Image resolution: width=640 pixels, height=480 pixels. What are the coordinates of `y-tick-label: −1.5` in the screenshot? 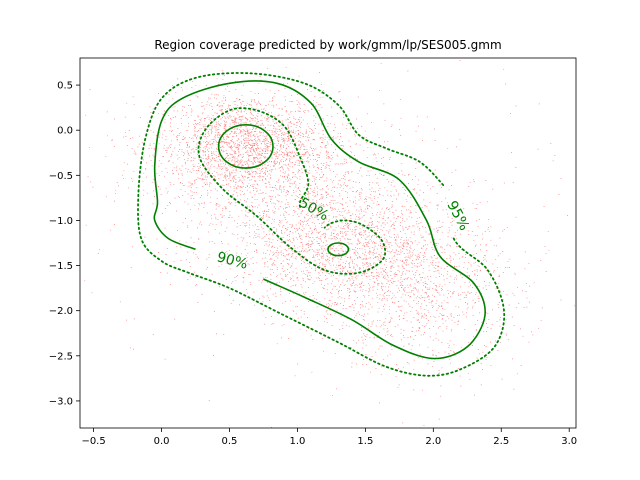 It's located at (61, 266).